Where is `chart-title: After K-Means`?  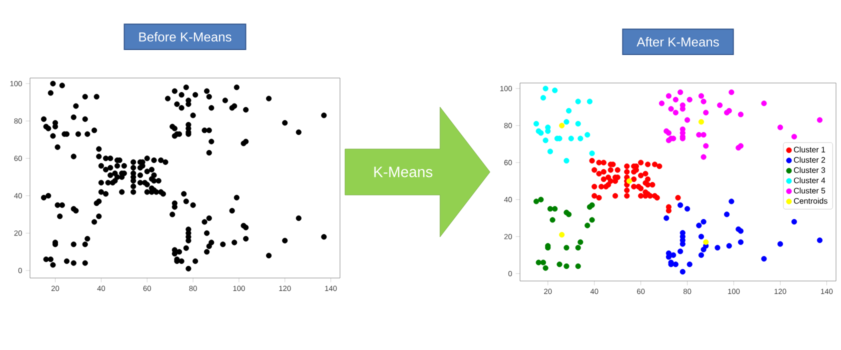 chart-title: After K-Means is located at coordinates (677, 42).